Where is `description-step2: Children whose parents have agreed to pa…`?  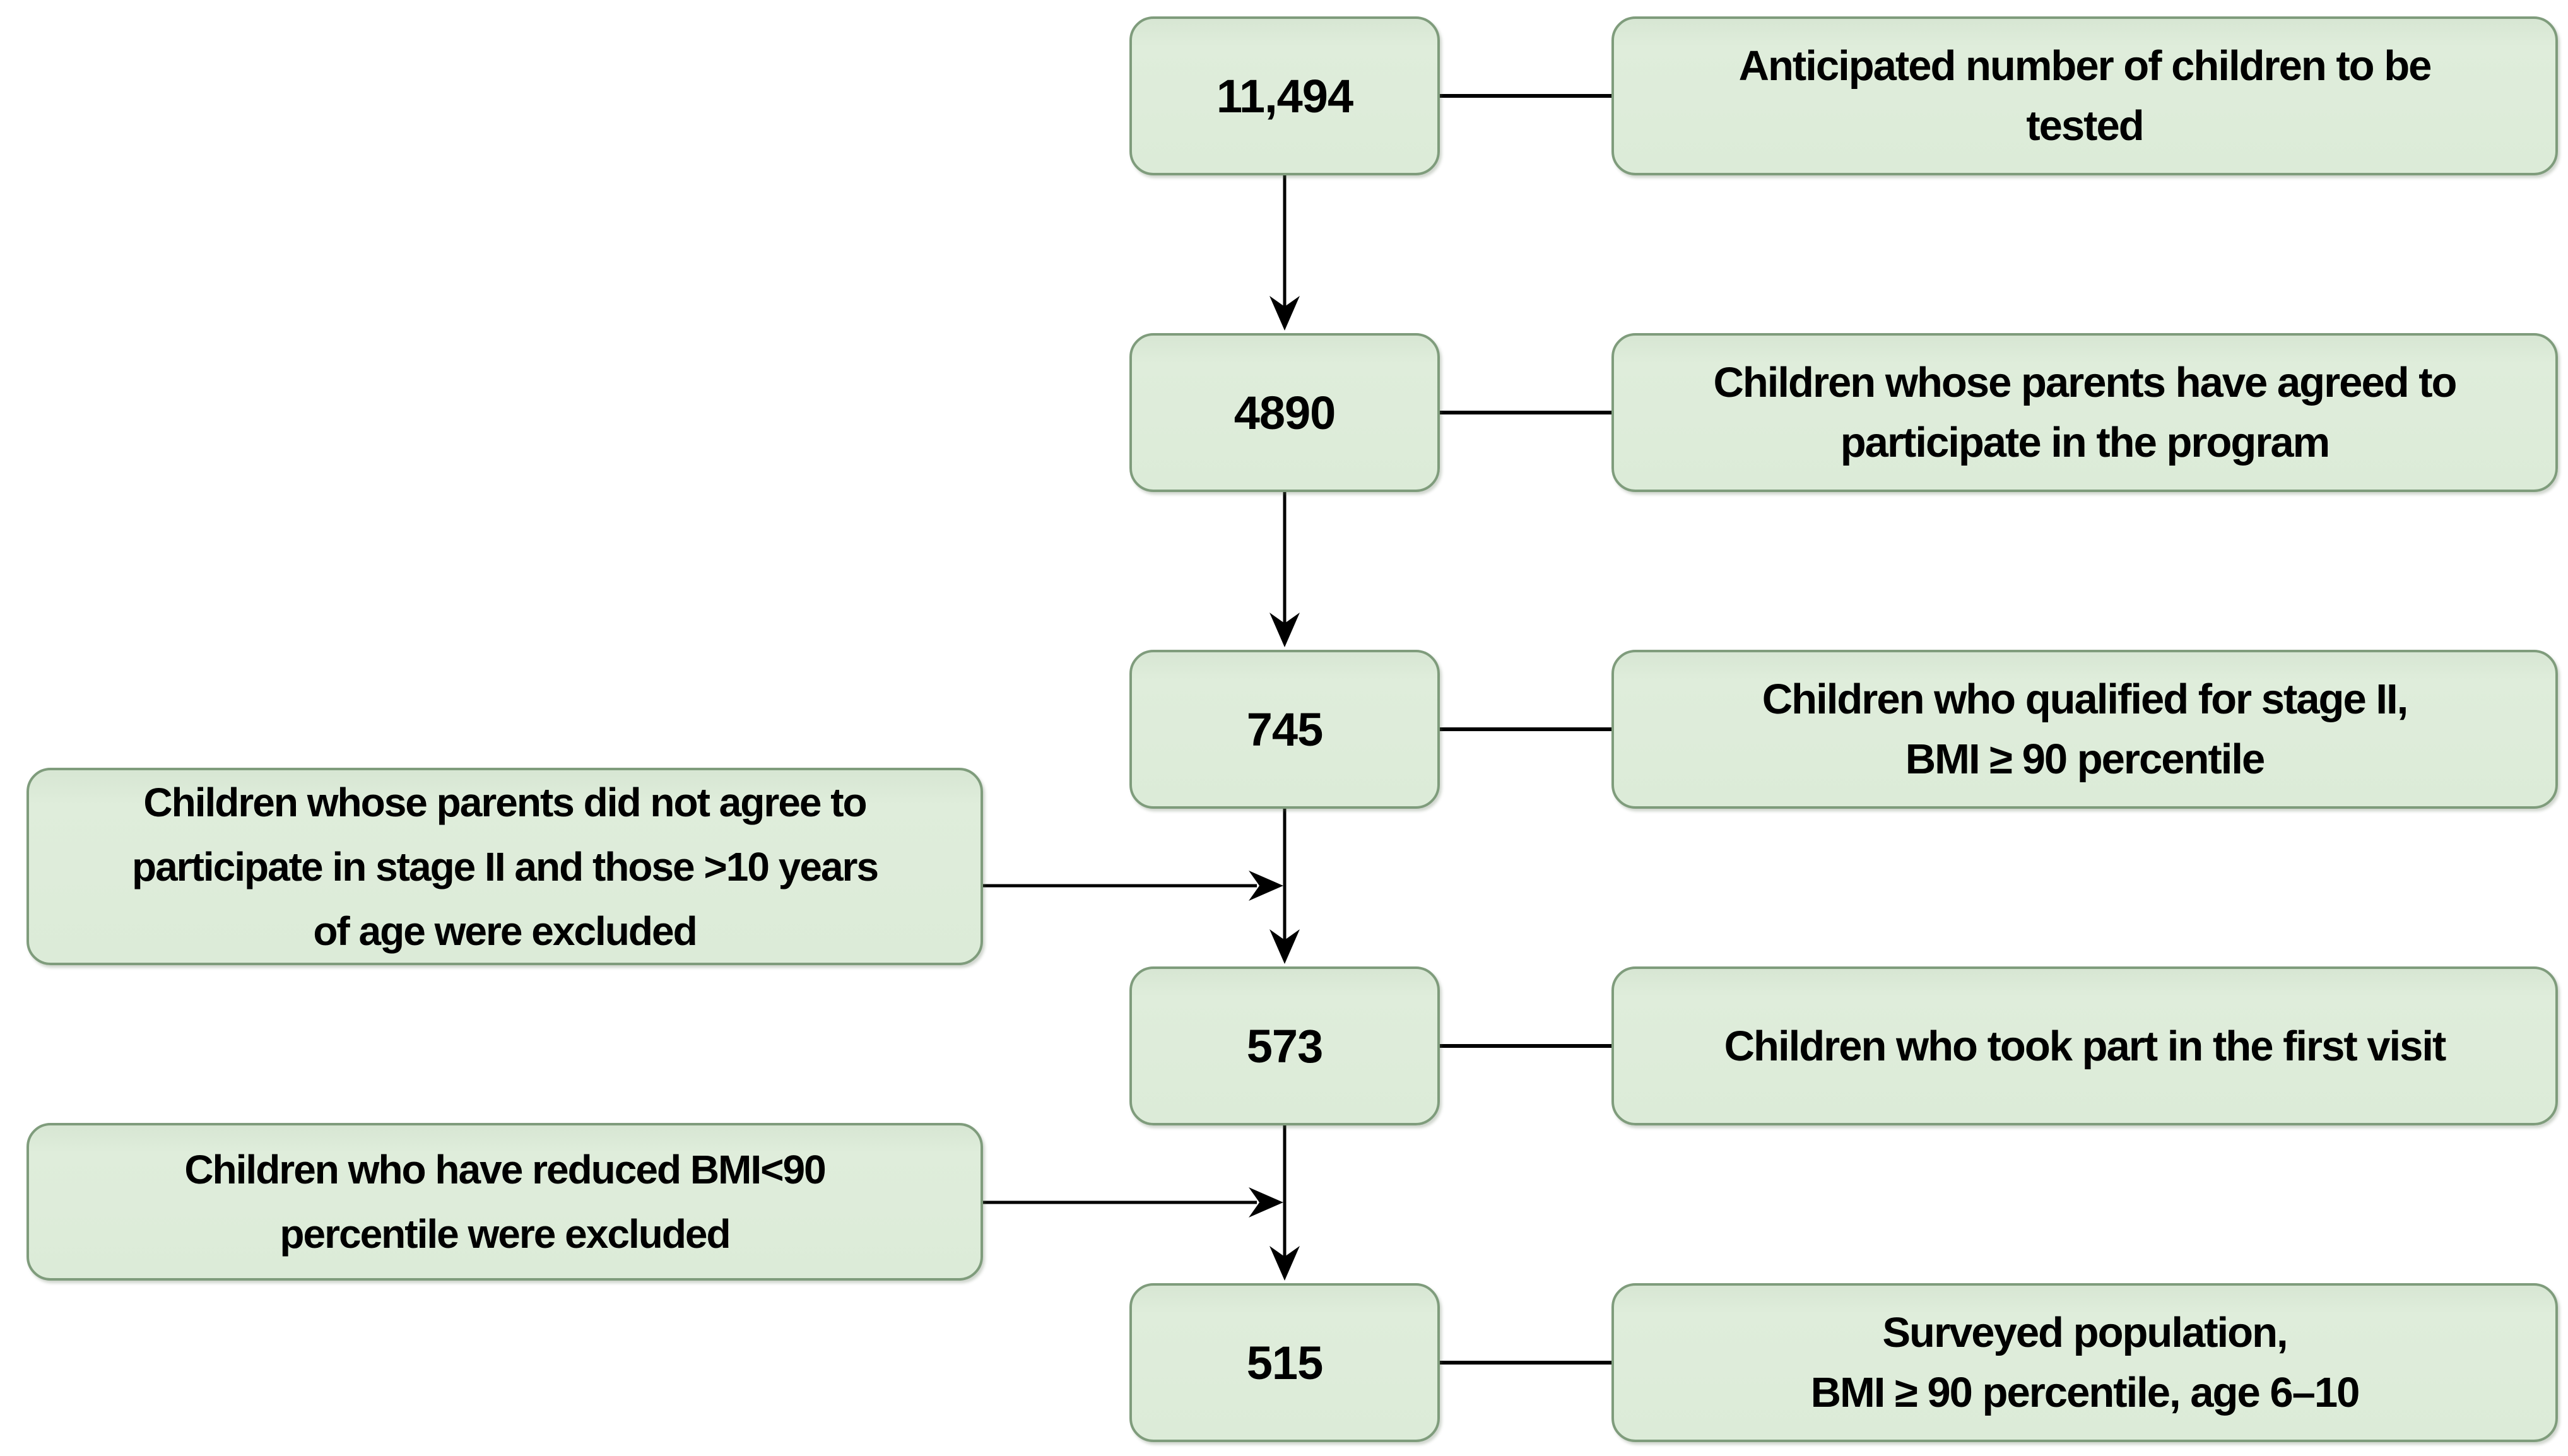 description-step2: Children whose parents have agreed to pa… is located at coordinates (2085, 412).